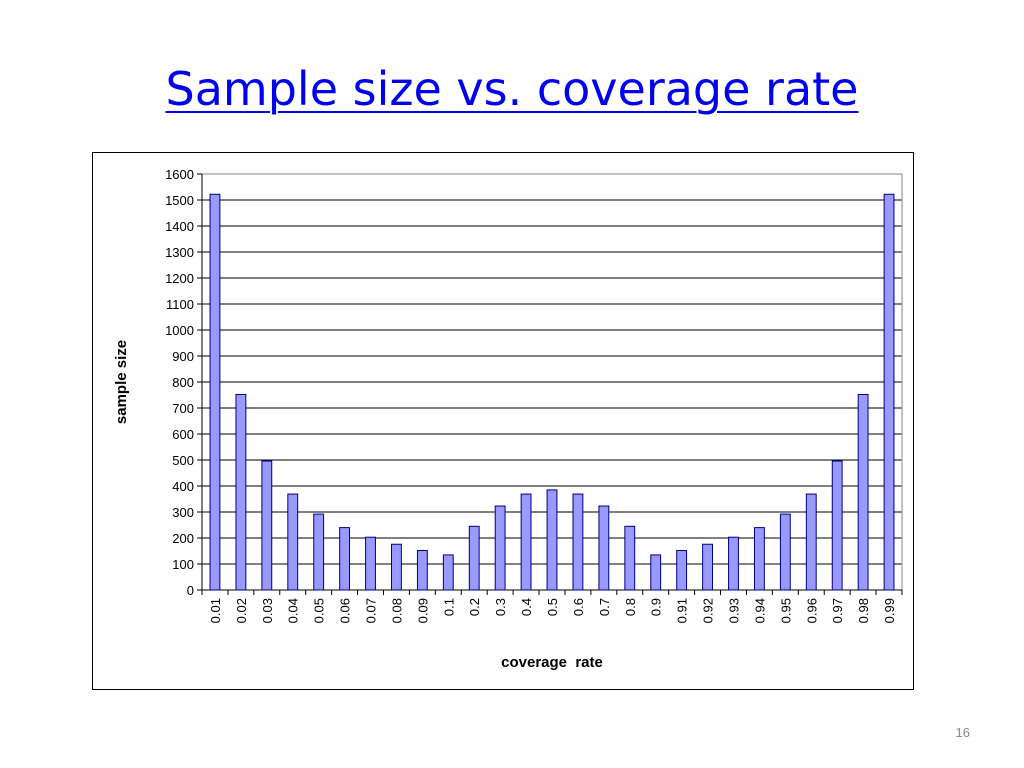  Describe the element at coordinates (837, 610) in the screenshot. I see `x-tick-label: 0.97` at that location.